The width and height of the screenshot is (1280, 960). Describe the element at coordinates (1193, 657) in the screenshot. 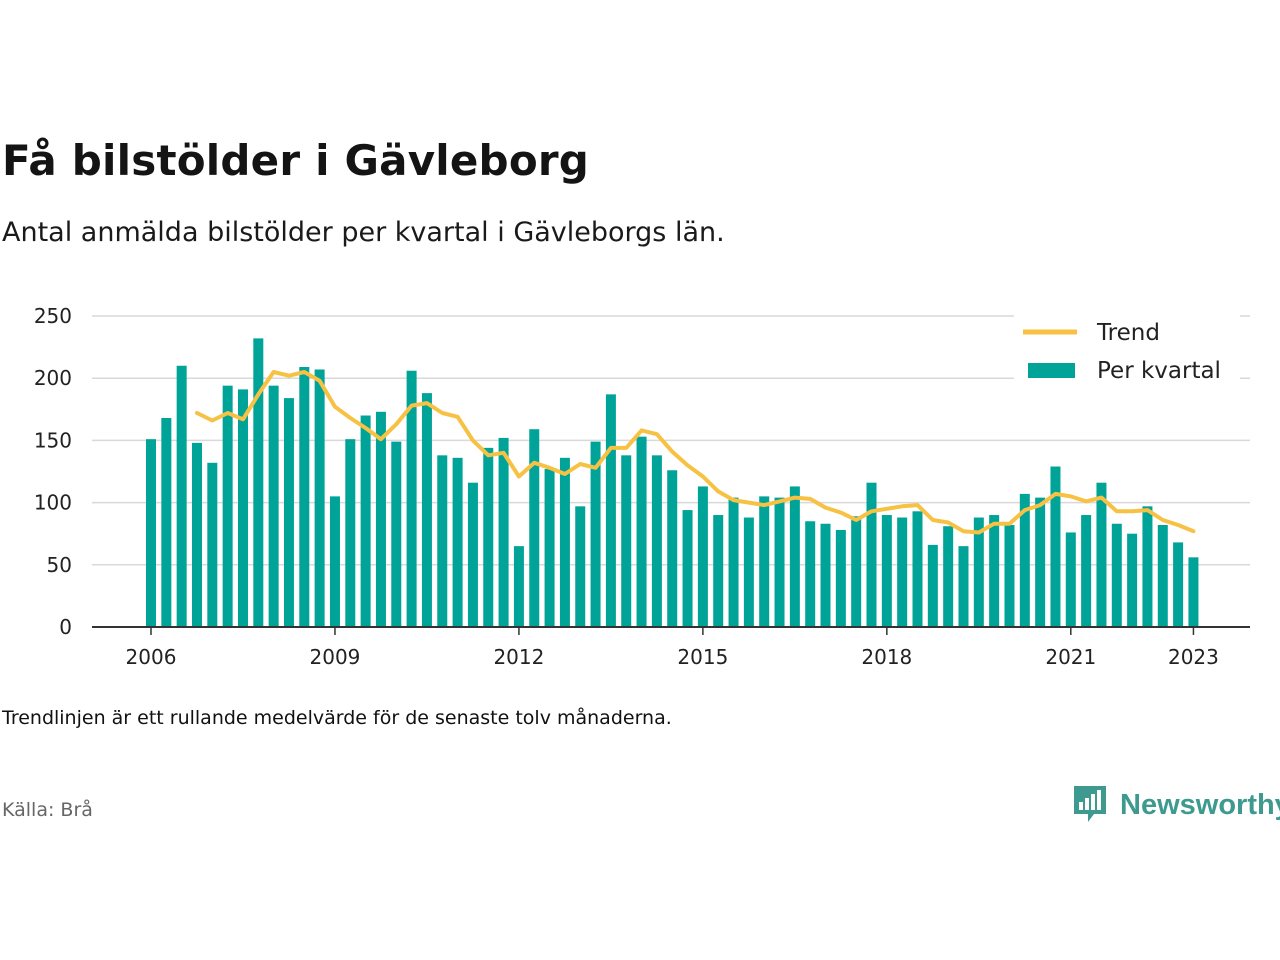

I see `x-tick-label: 2023` at that location.